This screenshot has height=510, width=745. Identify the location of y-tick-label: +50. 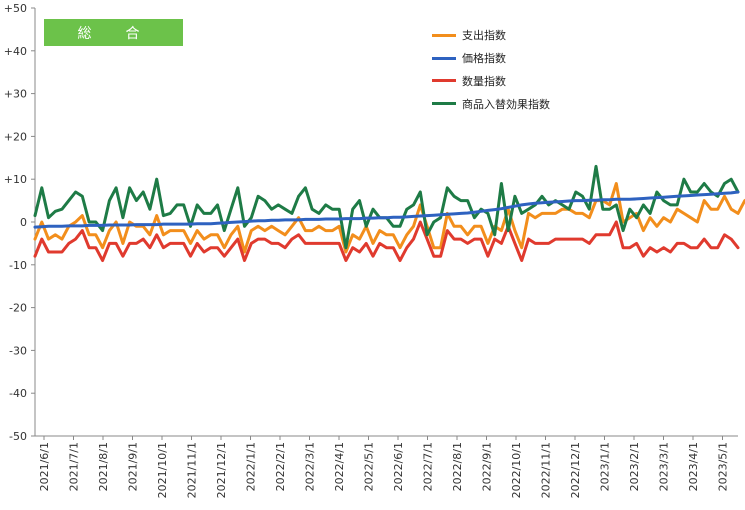
(15, 8).